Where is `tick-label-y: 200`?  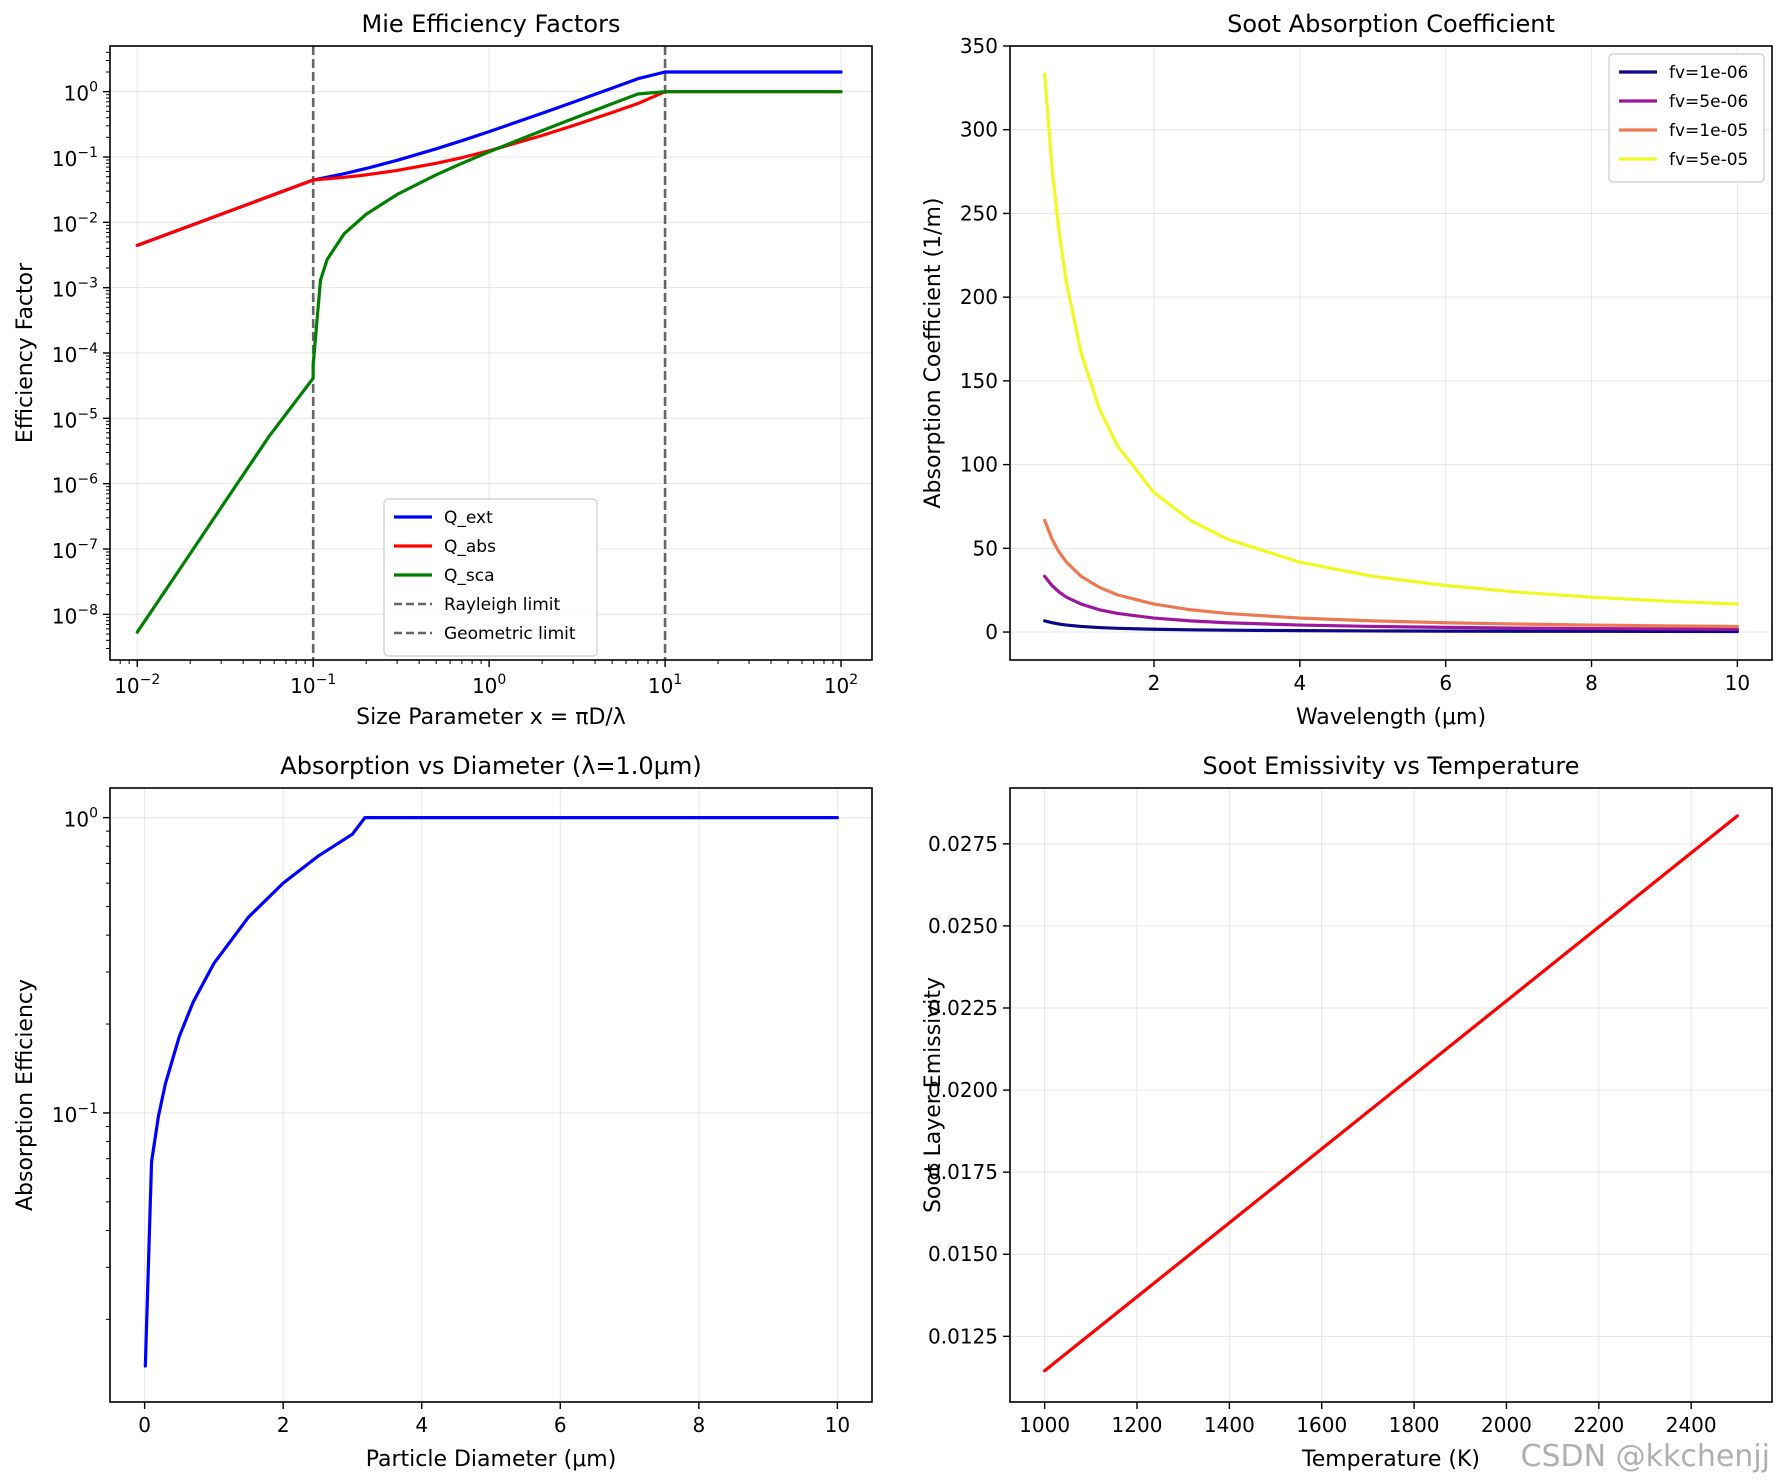
tick-label-y: 200 is located at coordinates (979, 297).